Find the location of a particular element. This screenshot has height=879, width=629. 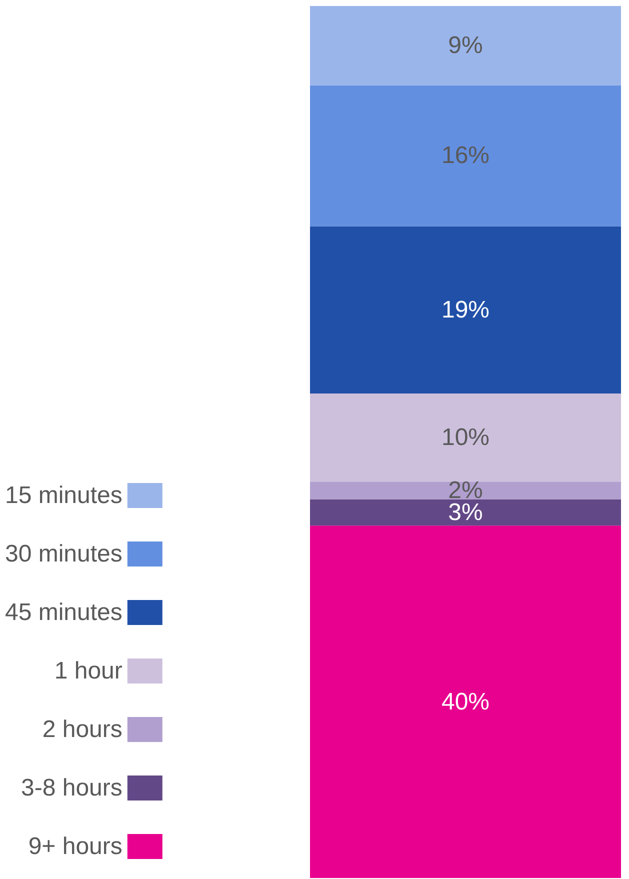

data-label: 19% is located at coordinates (465, 310).